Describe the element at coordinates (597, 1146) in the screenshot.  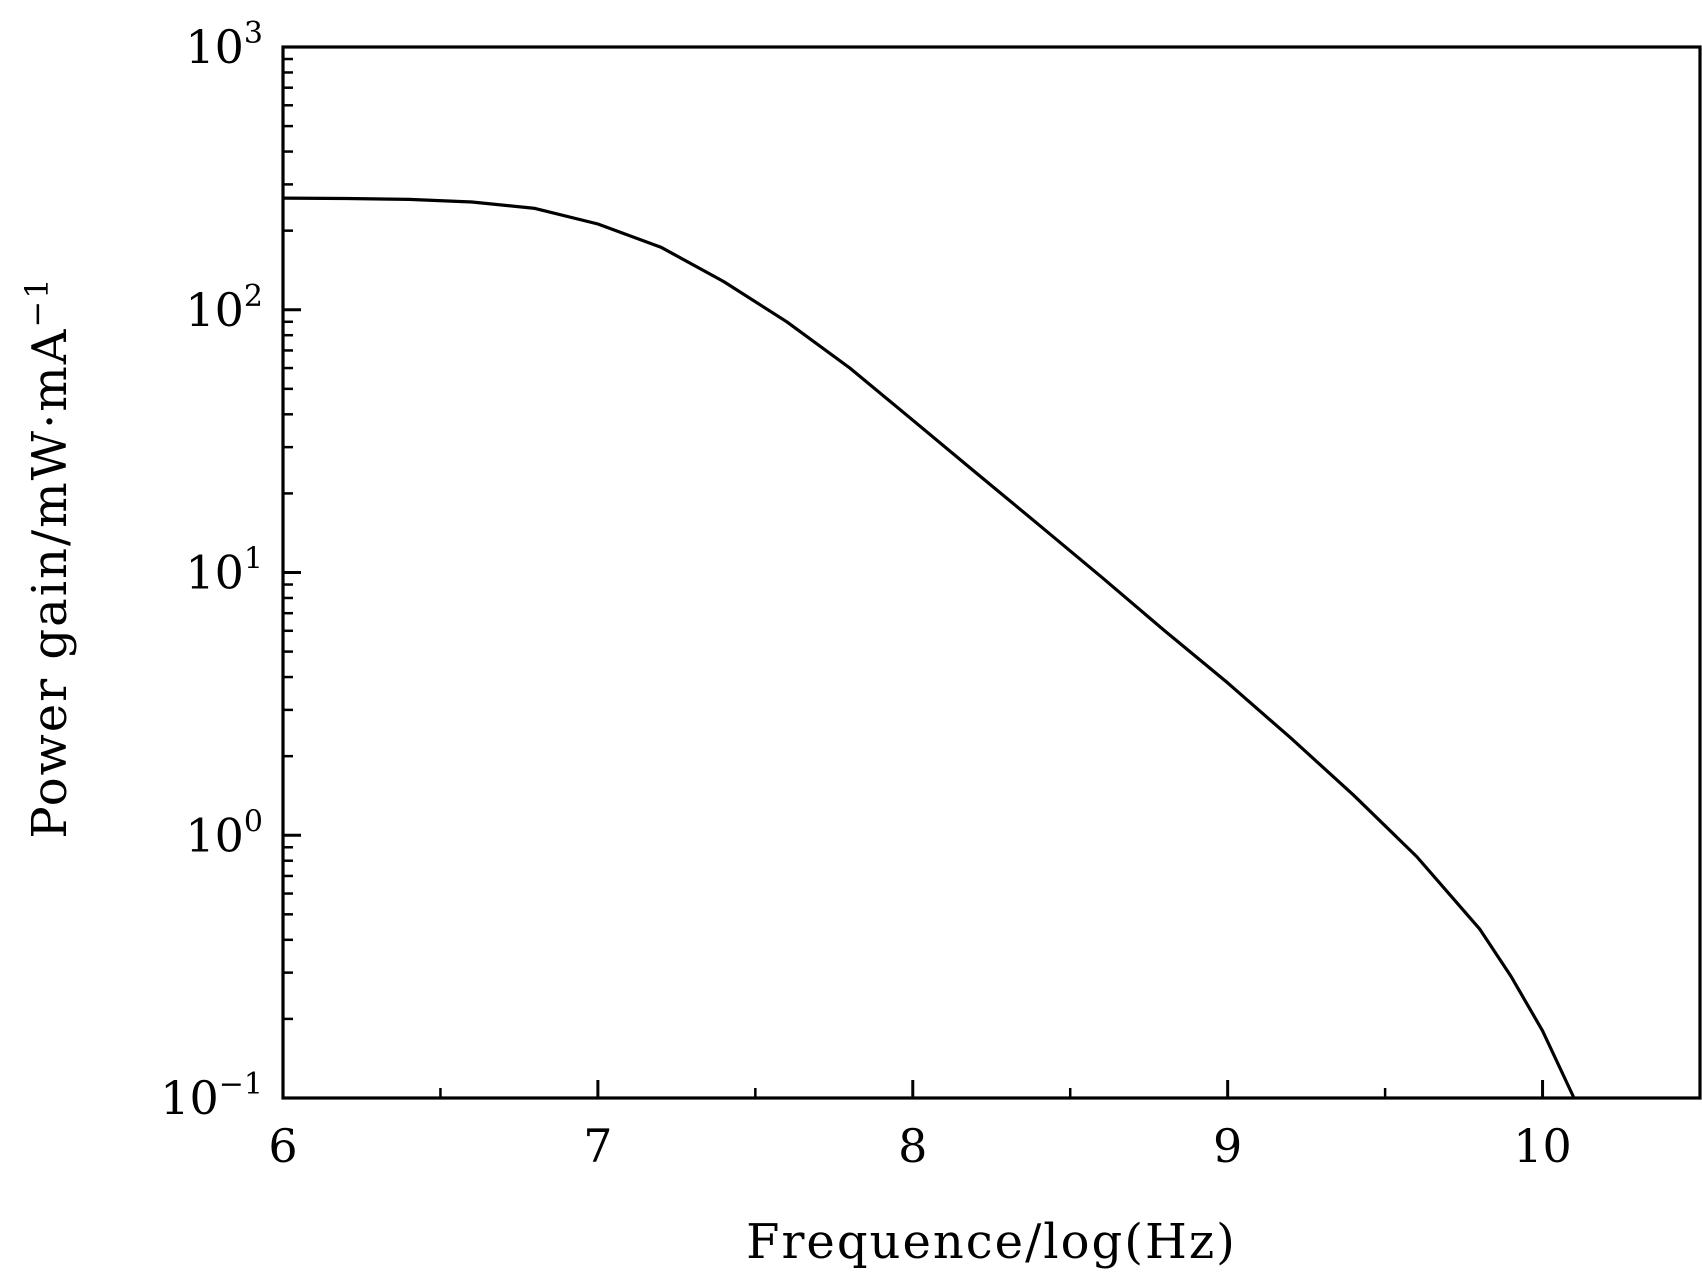
I see `x-tick-label: 7` at that location.